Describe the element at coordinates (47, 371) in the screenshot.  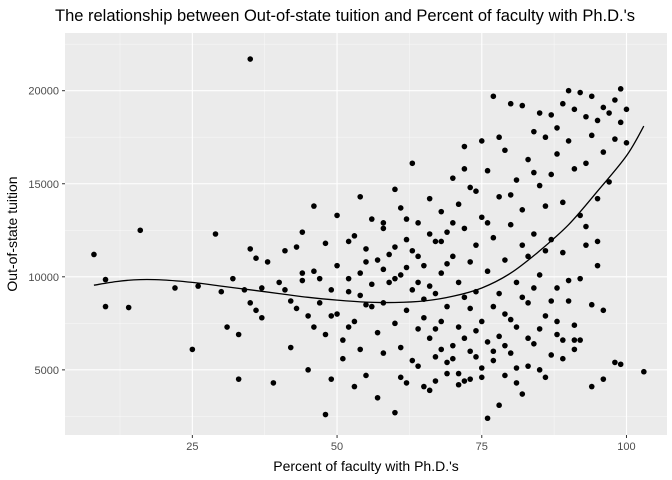
I see `y-tick-label: 5000` at that location.